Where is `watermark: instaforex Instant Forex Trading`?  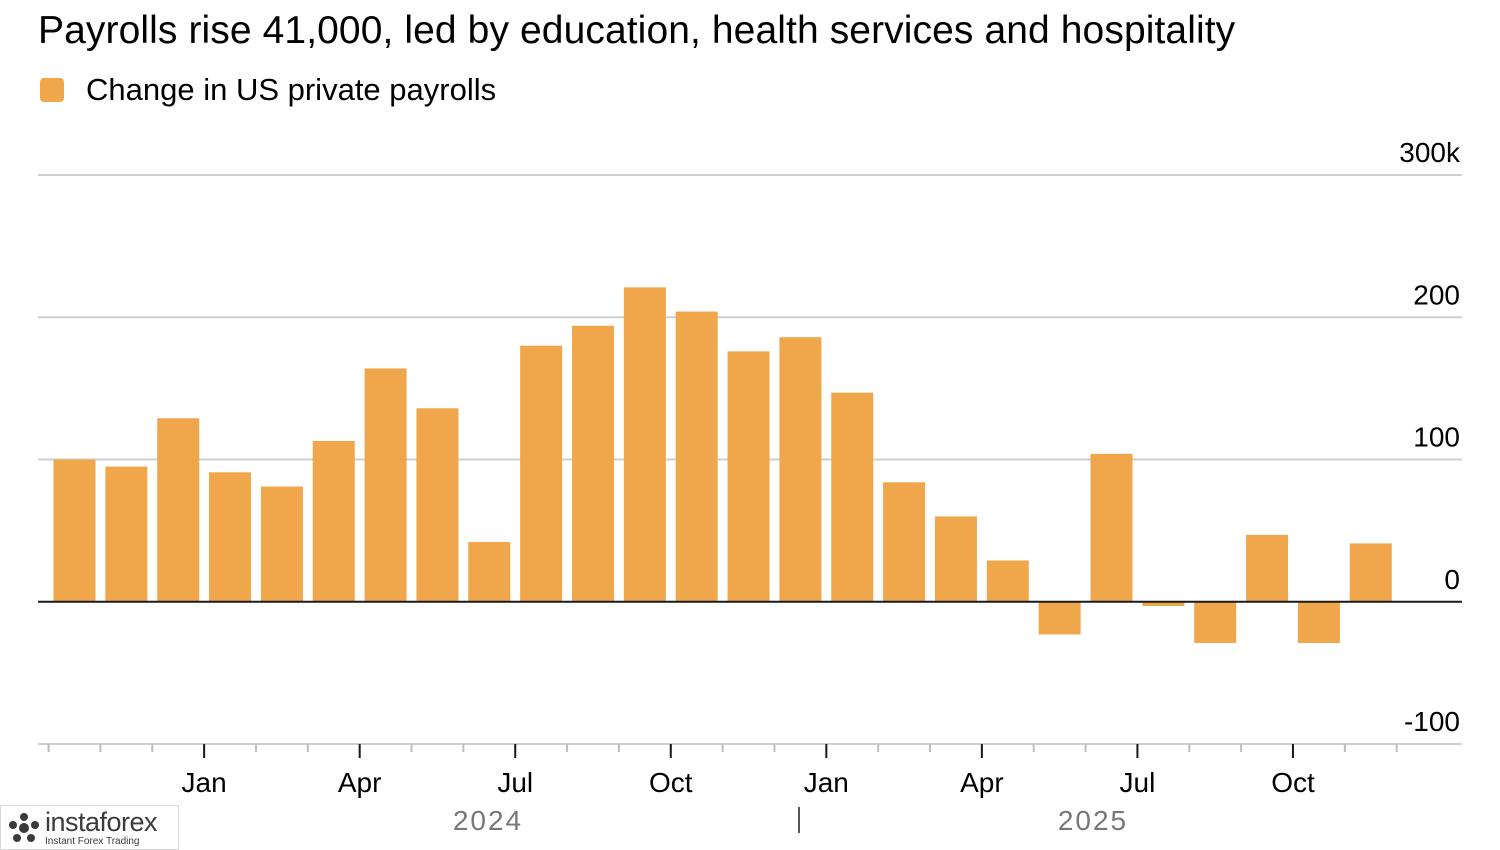
watermark: instaforex Instant Forex Trading is located at coordinates (89, 827).